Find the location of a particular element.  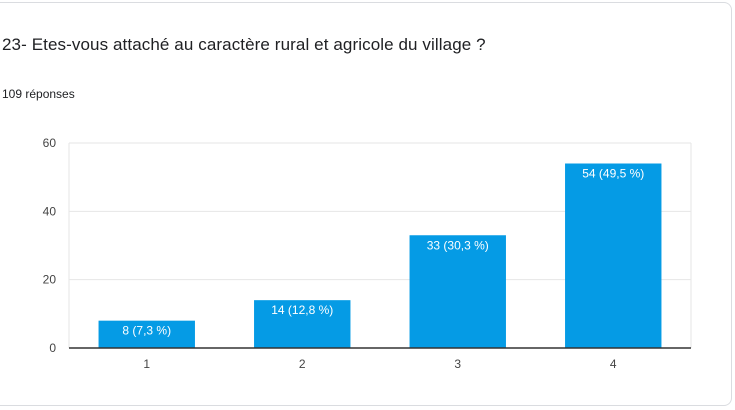

response-count: 109 réponses is located at coordinates (38, 94).